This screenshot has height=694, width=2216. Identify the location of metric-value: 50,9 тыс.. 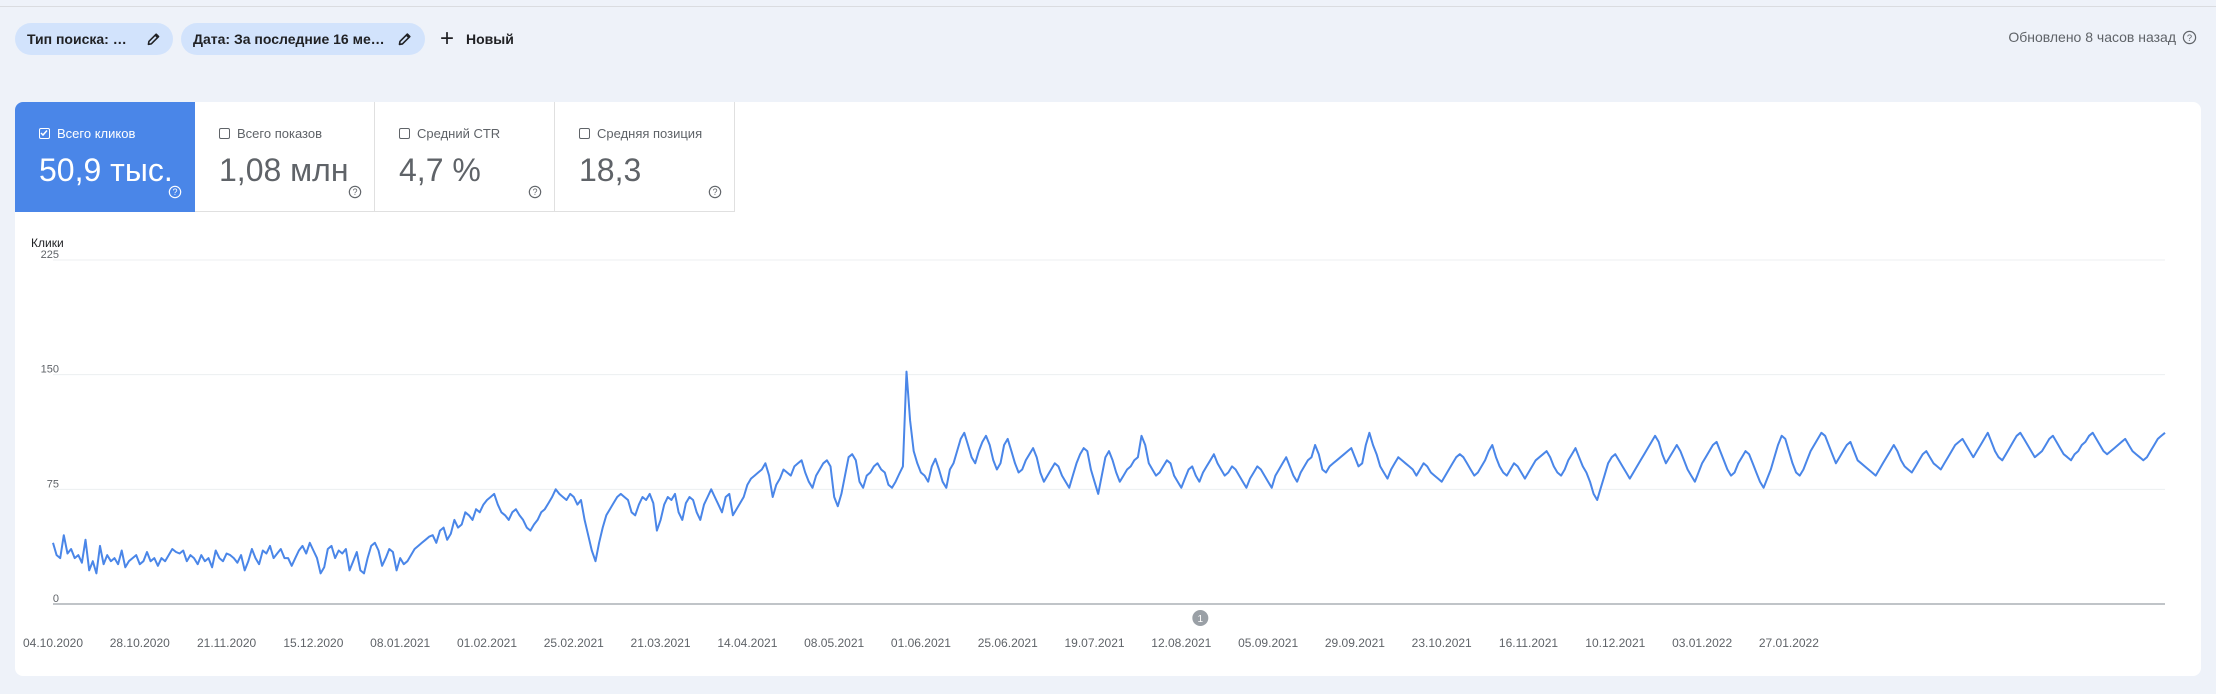
(106, 170).